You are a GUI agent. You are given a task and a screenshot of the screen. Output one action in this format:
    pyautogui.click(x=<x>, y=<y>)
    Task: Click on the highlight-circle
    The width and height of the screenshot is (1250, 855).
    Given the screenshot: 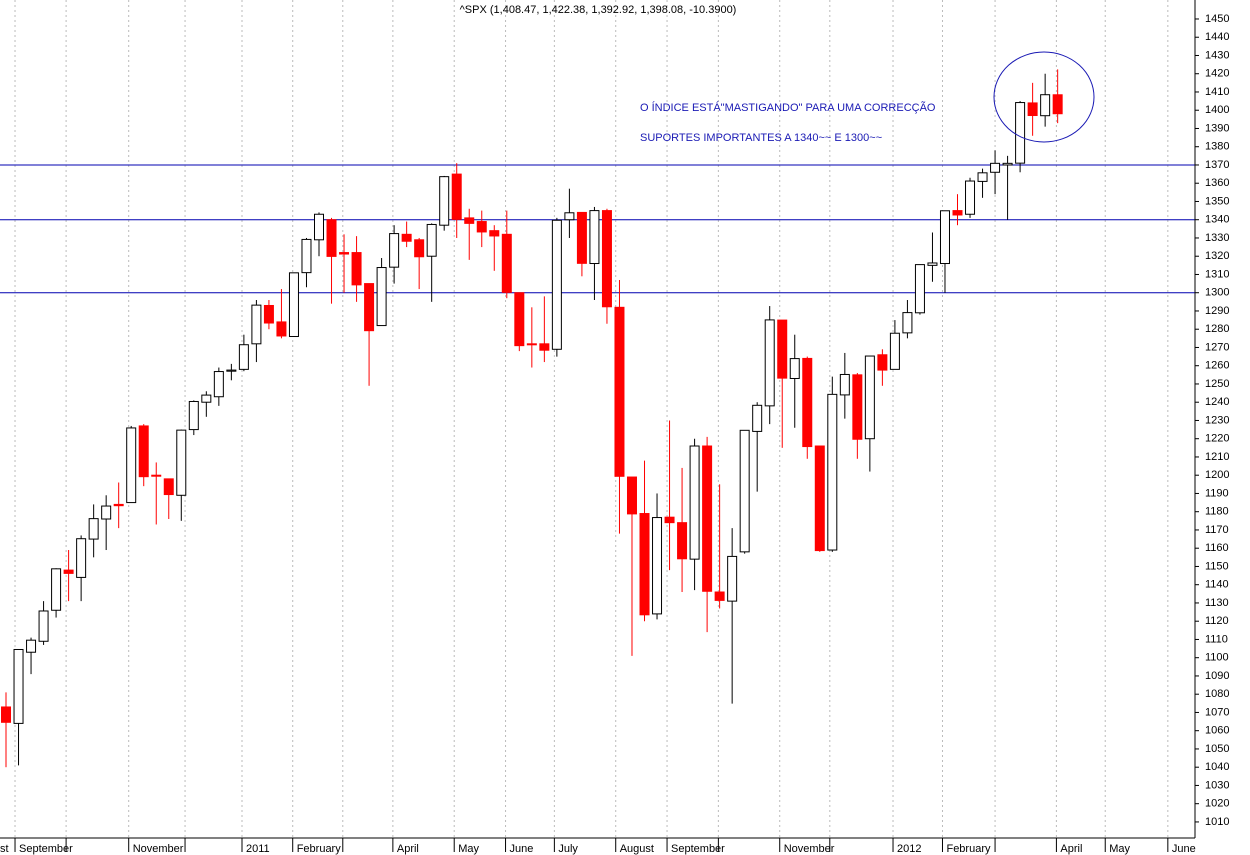 What is the action you would take?
    pyautogui.click(x=1044, y=97)
    